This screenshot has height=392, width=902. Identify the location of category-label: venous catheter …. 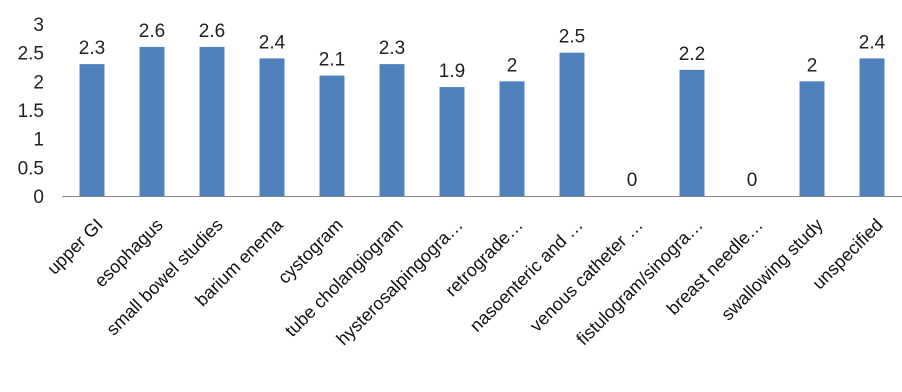
(586, 275).